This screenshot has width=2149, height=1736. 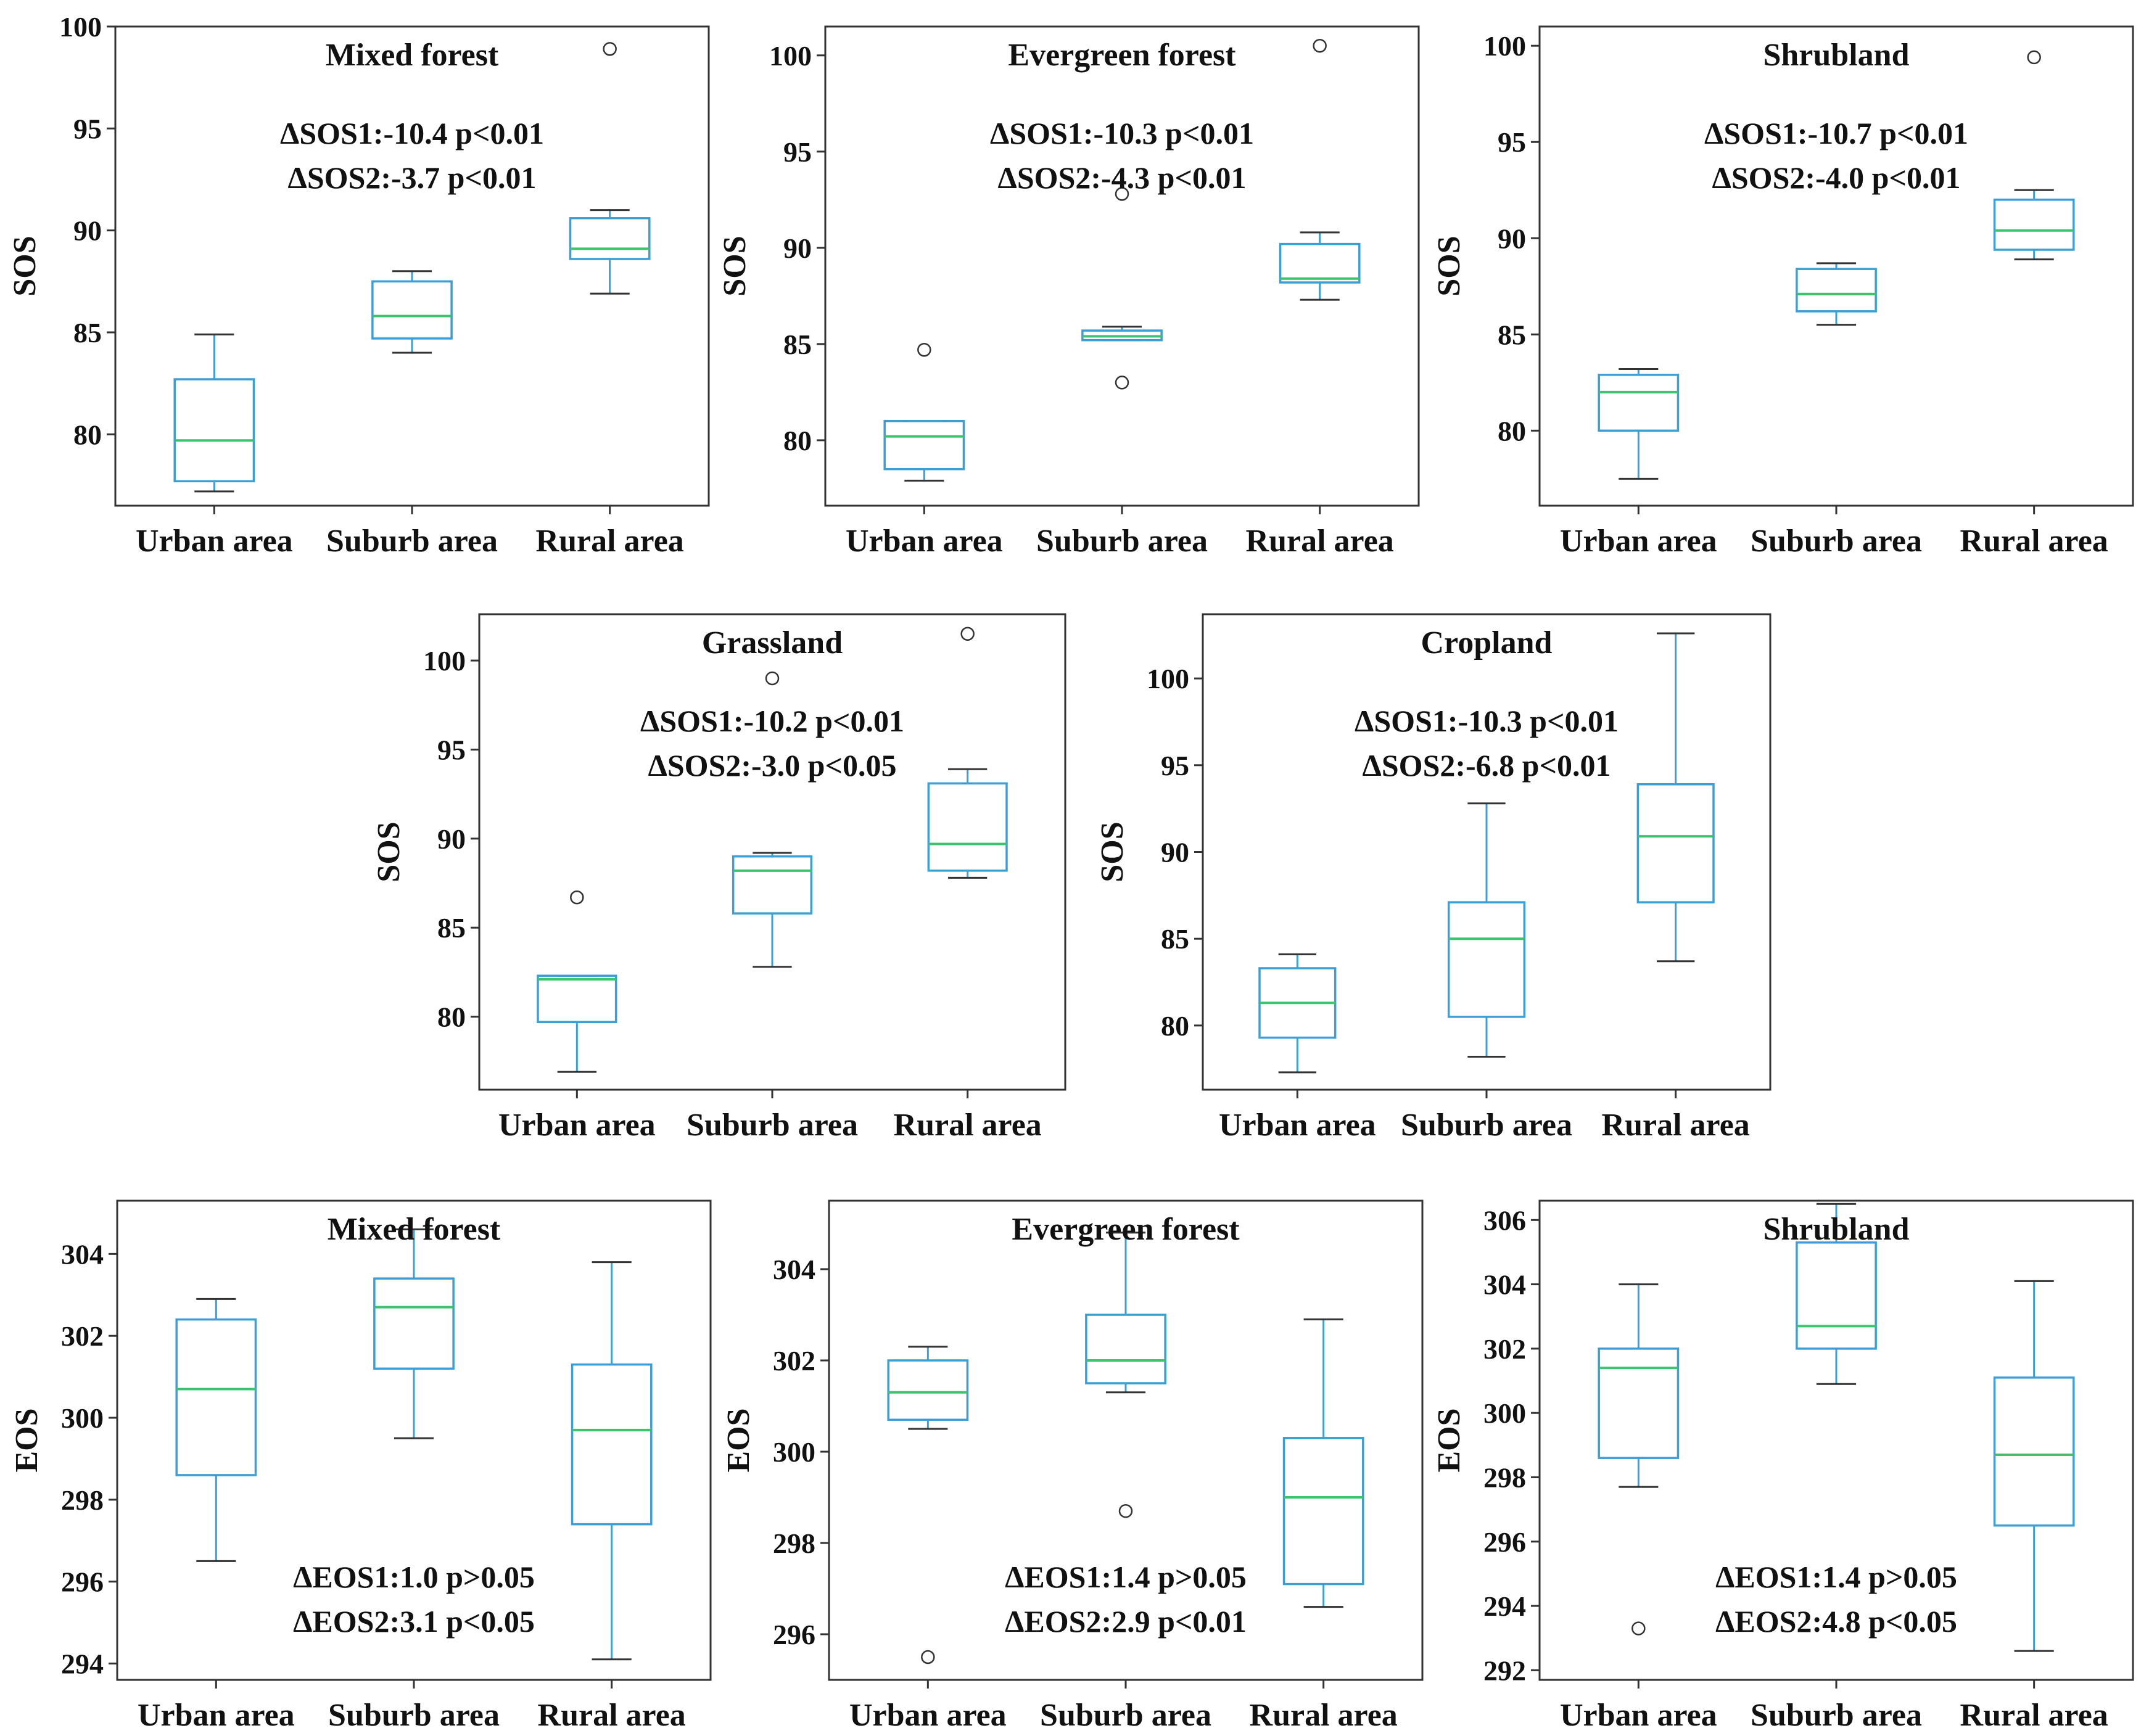 I want to click on stat-annotation: ΔSOS1:-10.2 p<0.01, so click(x=772, y=721).